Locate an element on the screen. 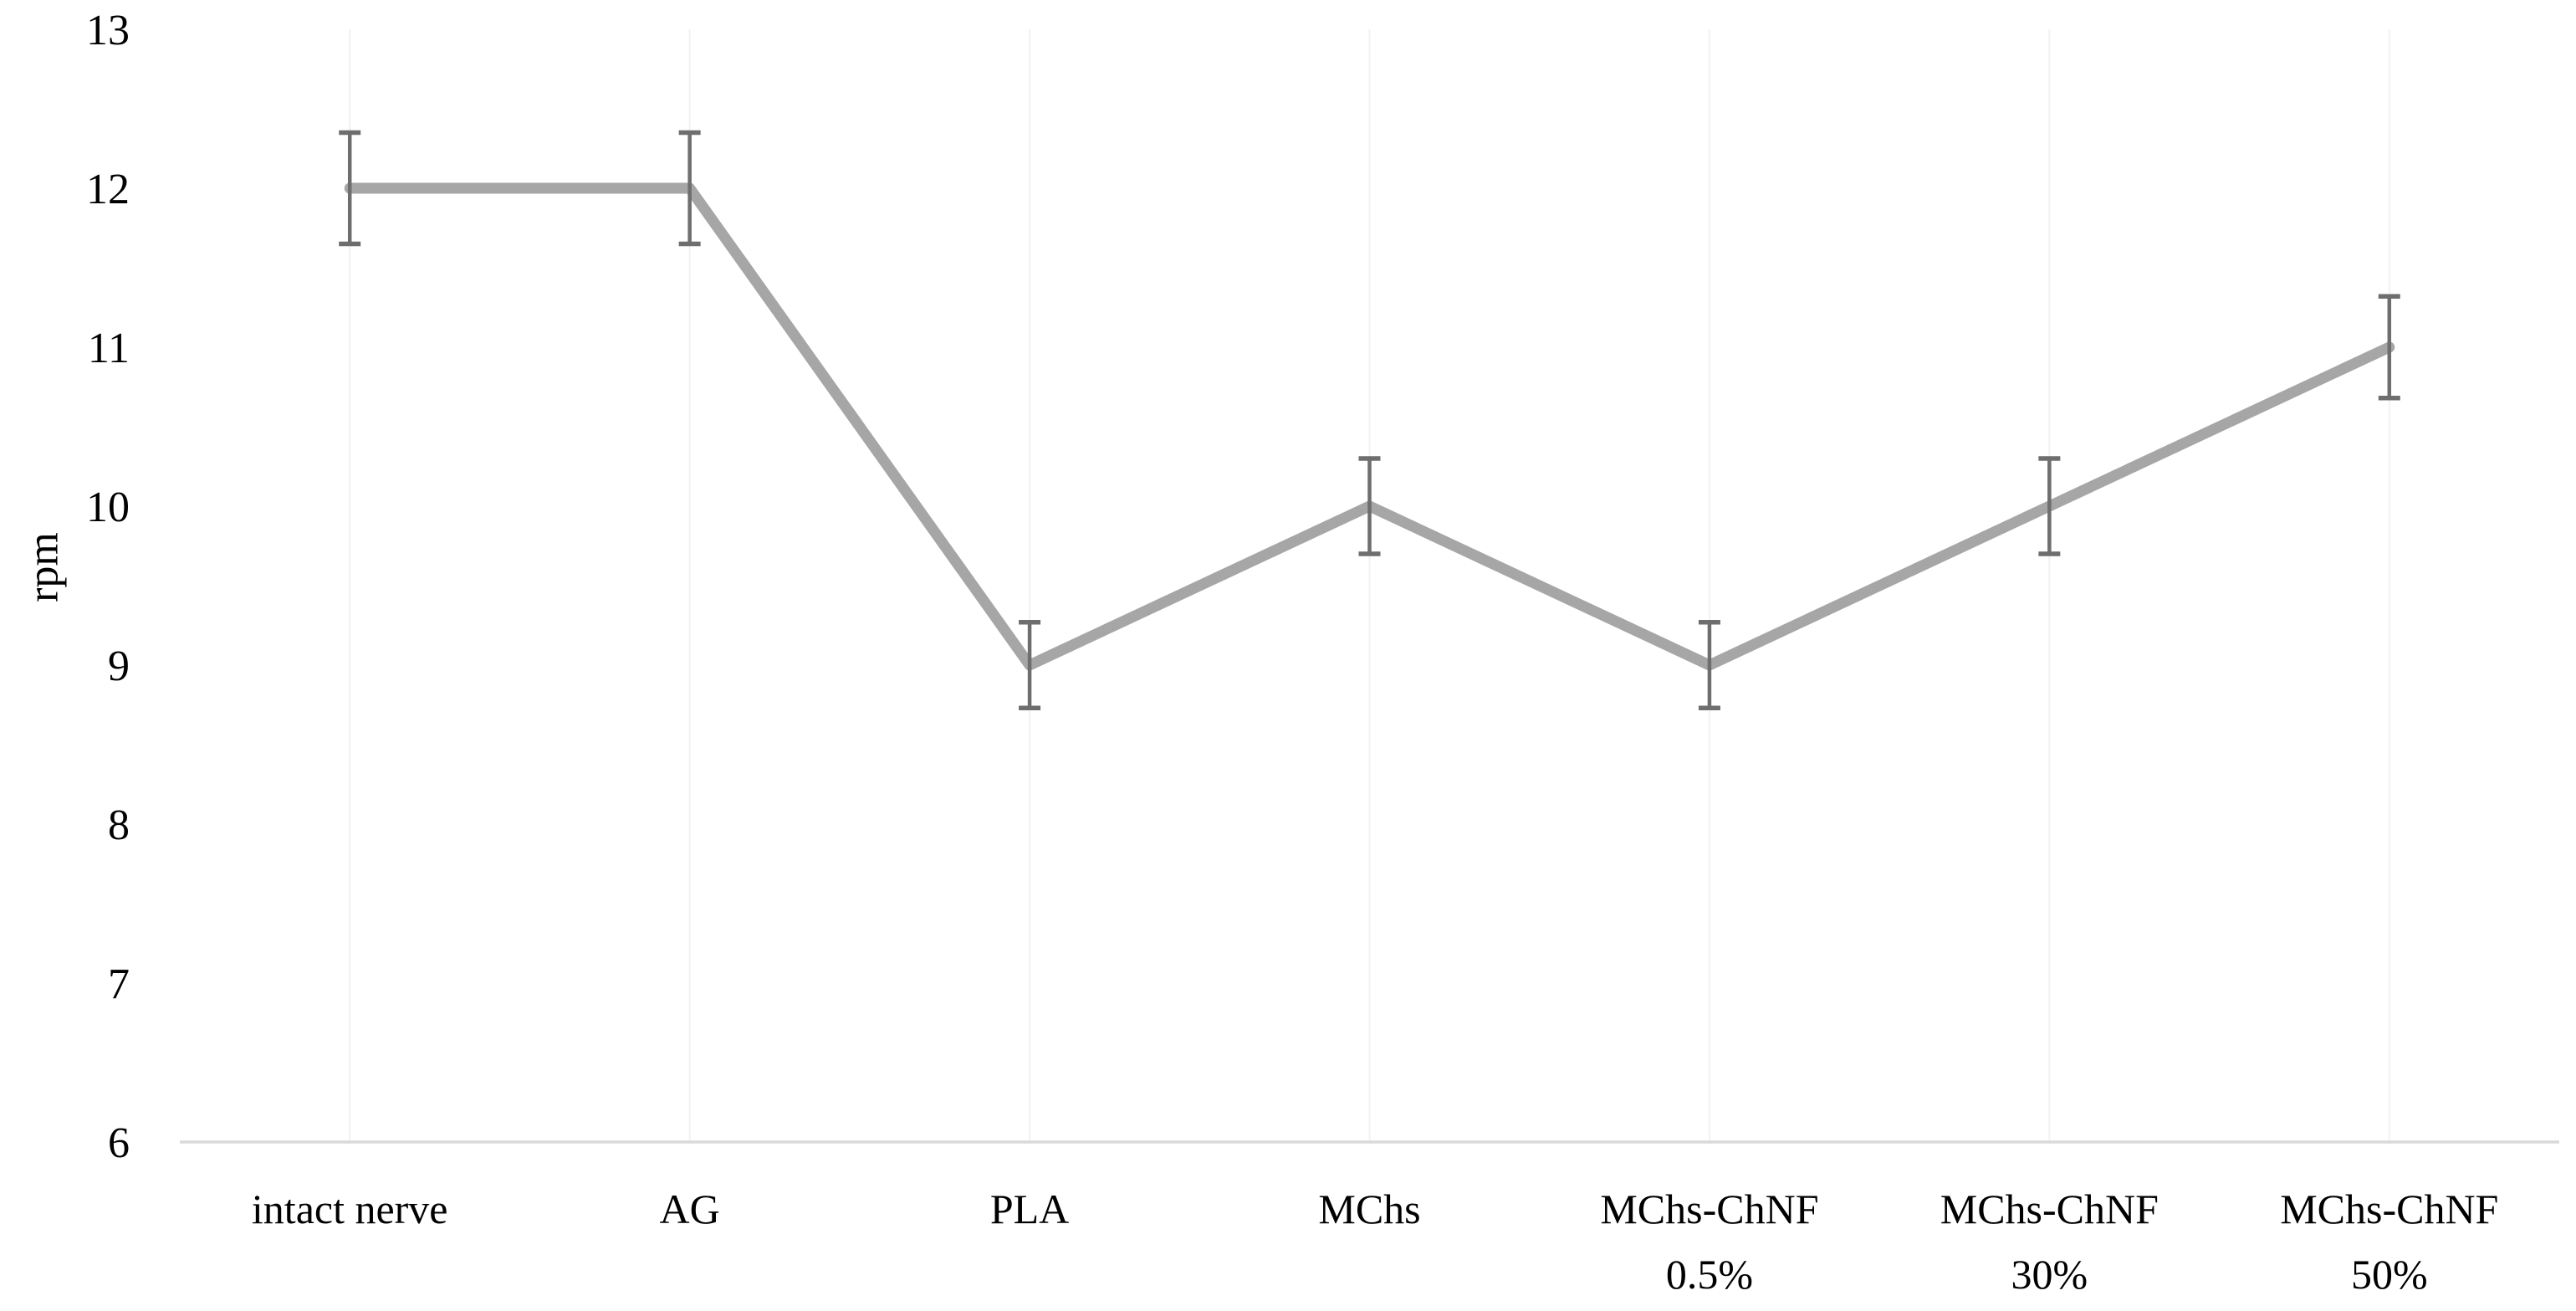 The image size is (2576, 1311). x-tick-label: PLA is located at coordinates (1029, 1209).